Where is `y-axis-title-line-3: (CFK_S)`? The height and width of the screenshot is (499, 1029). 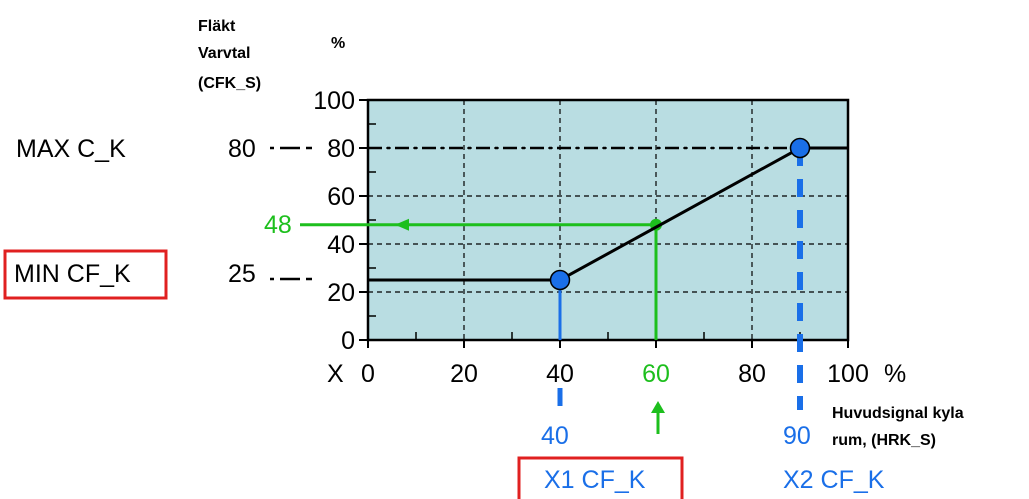 y-axis-title-line-3: (CFK_S) is located at coordinates (229, 83).